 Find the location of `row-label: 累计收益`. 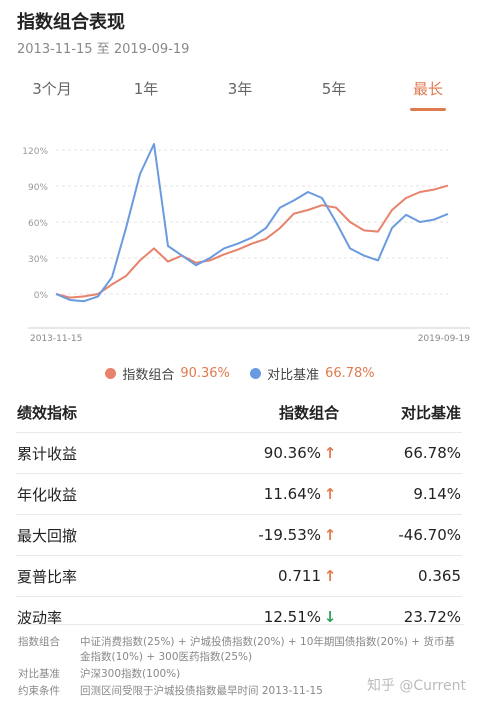

row-label: 累计收益 is located at coordinates (97, 453).